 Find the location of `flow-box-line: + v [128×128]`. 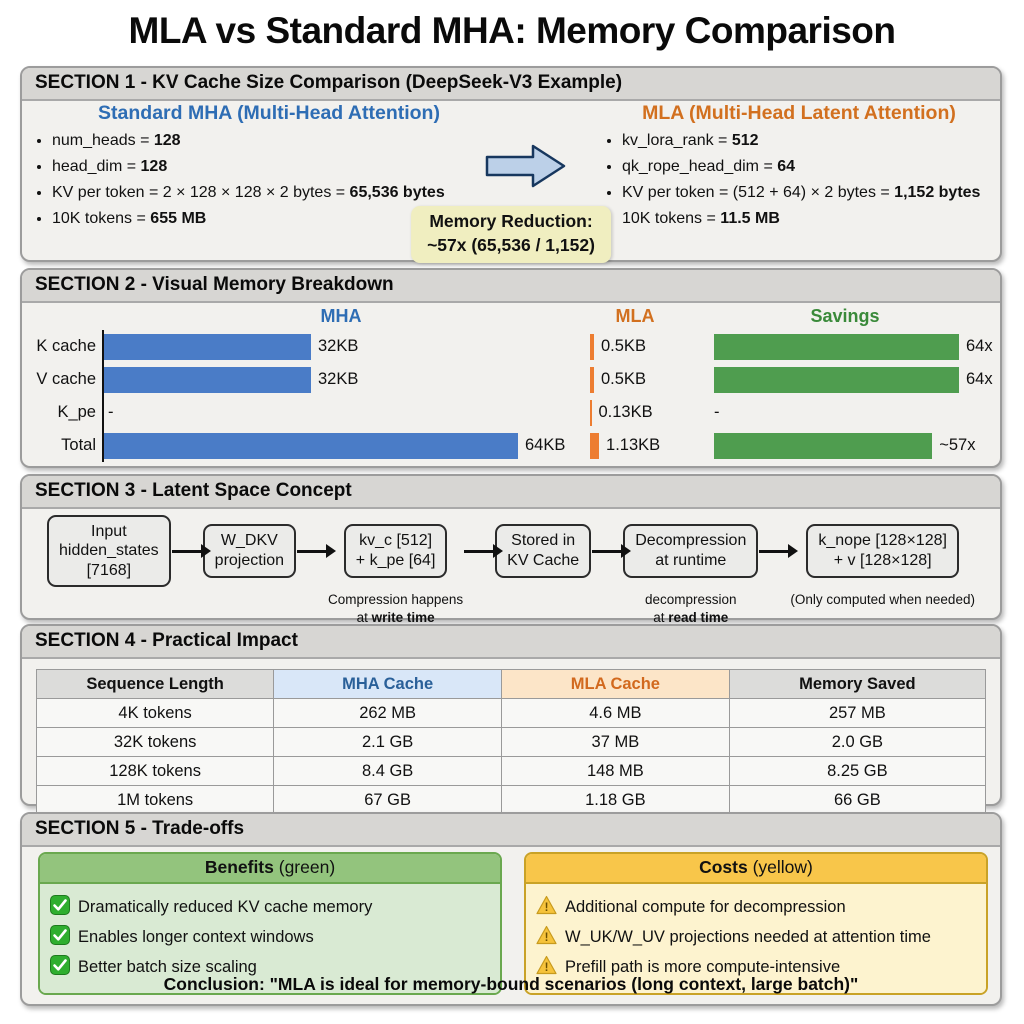

flow-box-line: + v [128×128] is located at coordinates (882, 560).